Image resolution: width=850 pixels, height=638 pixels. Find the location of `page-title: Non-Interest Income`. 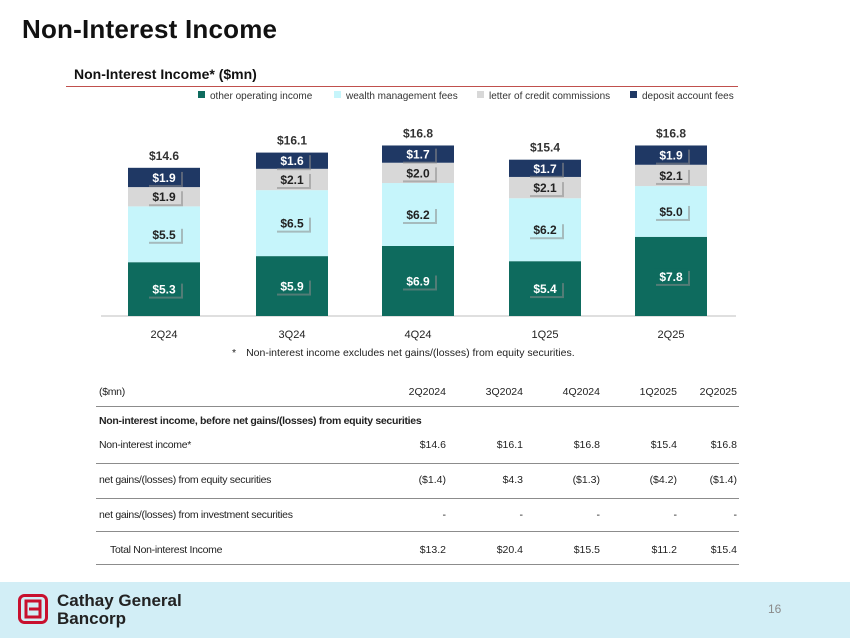

page-title: Non-Interest Income is located at coordinates (150, 29).